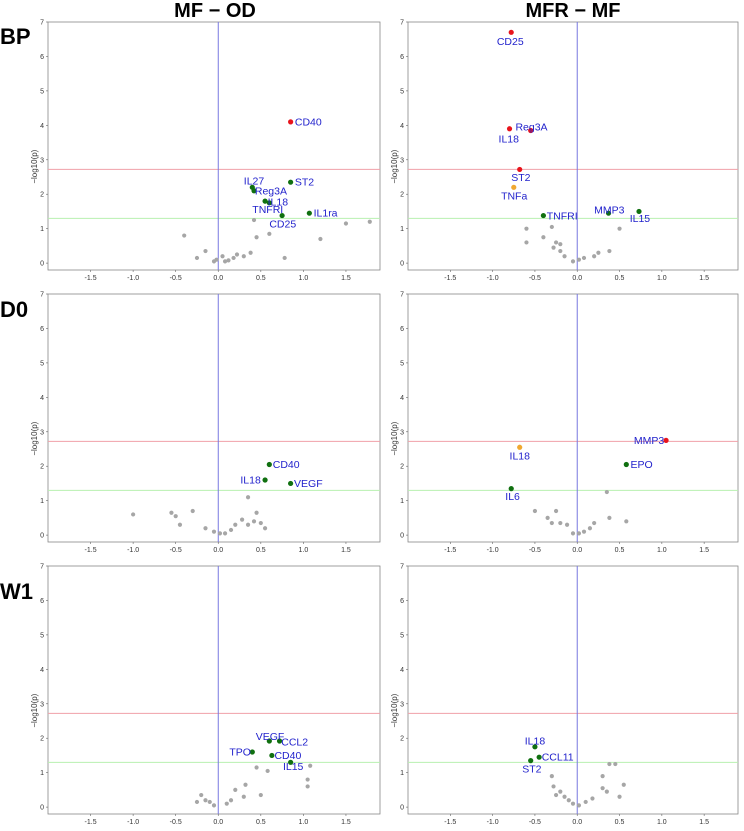  Describe the element at coordinates (34, 438) in the screenshot. I see `y-axis-label: −log10(p)` at that location.